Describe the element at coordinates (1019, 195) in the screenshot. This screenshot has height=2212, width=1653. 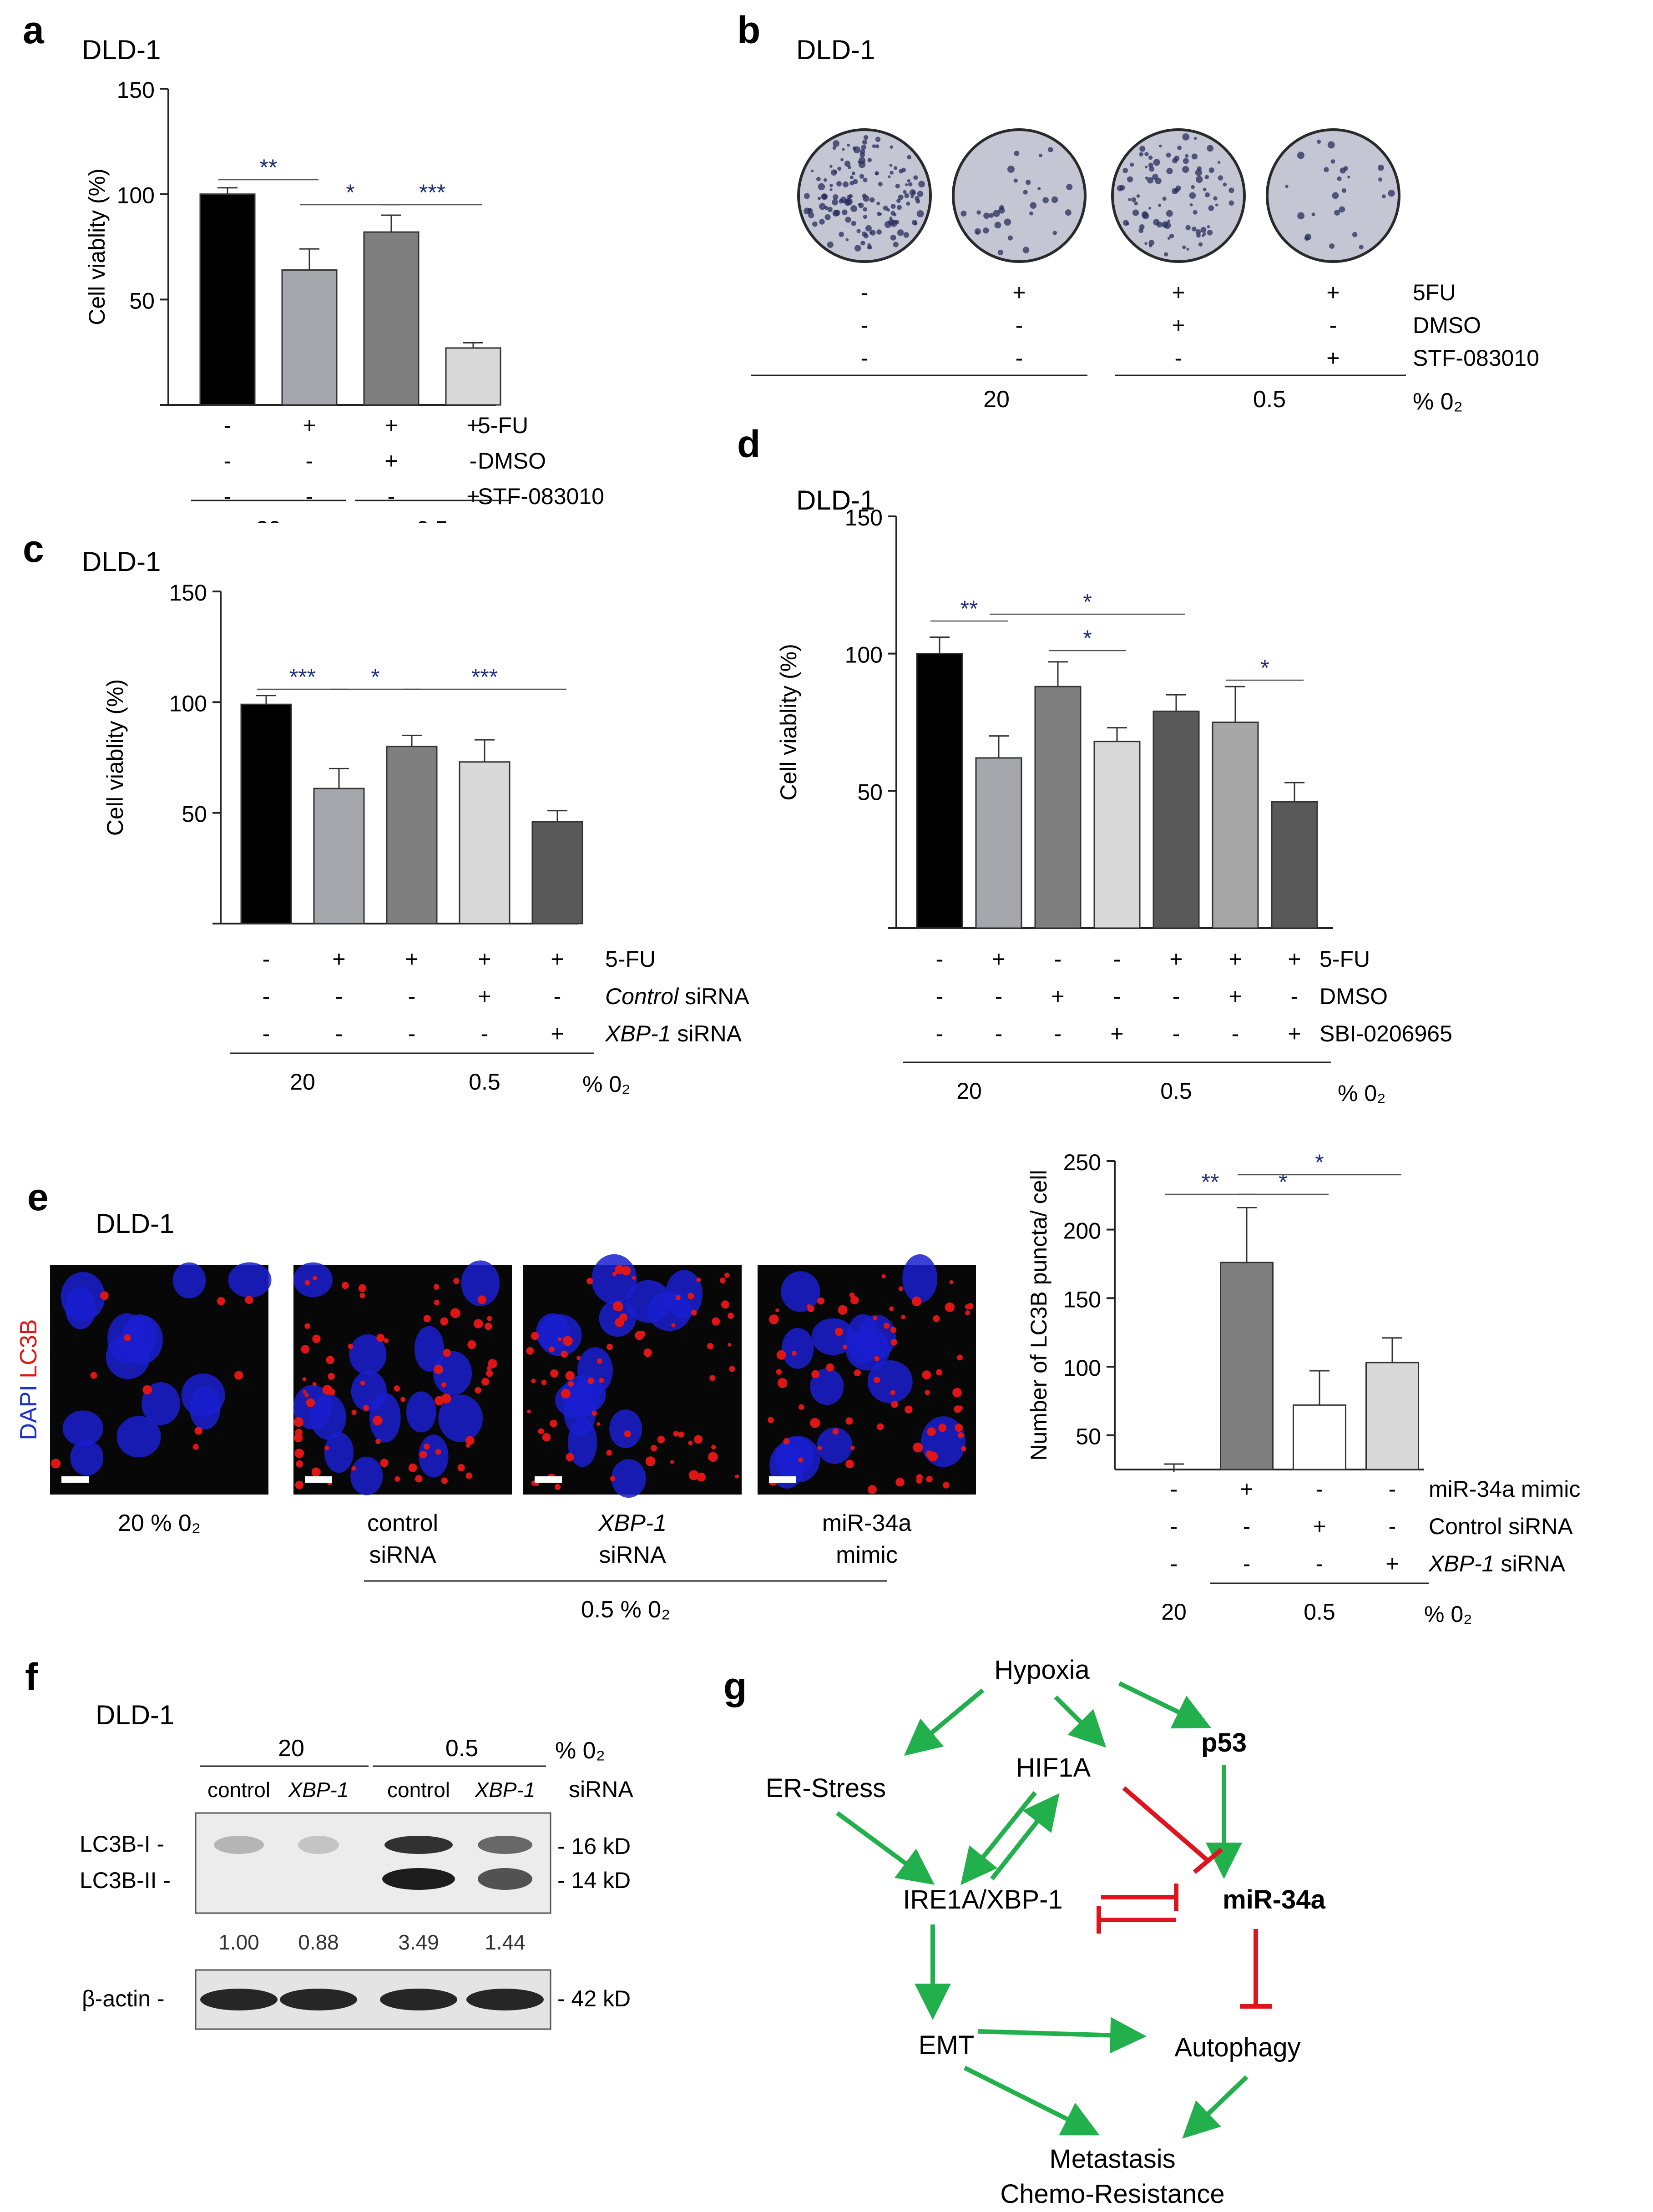
I see `colony-plate` at that location.